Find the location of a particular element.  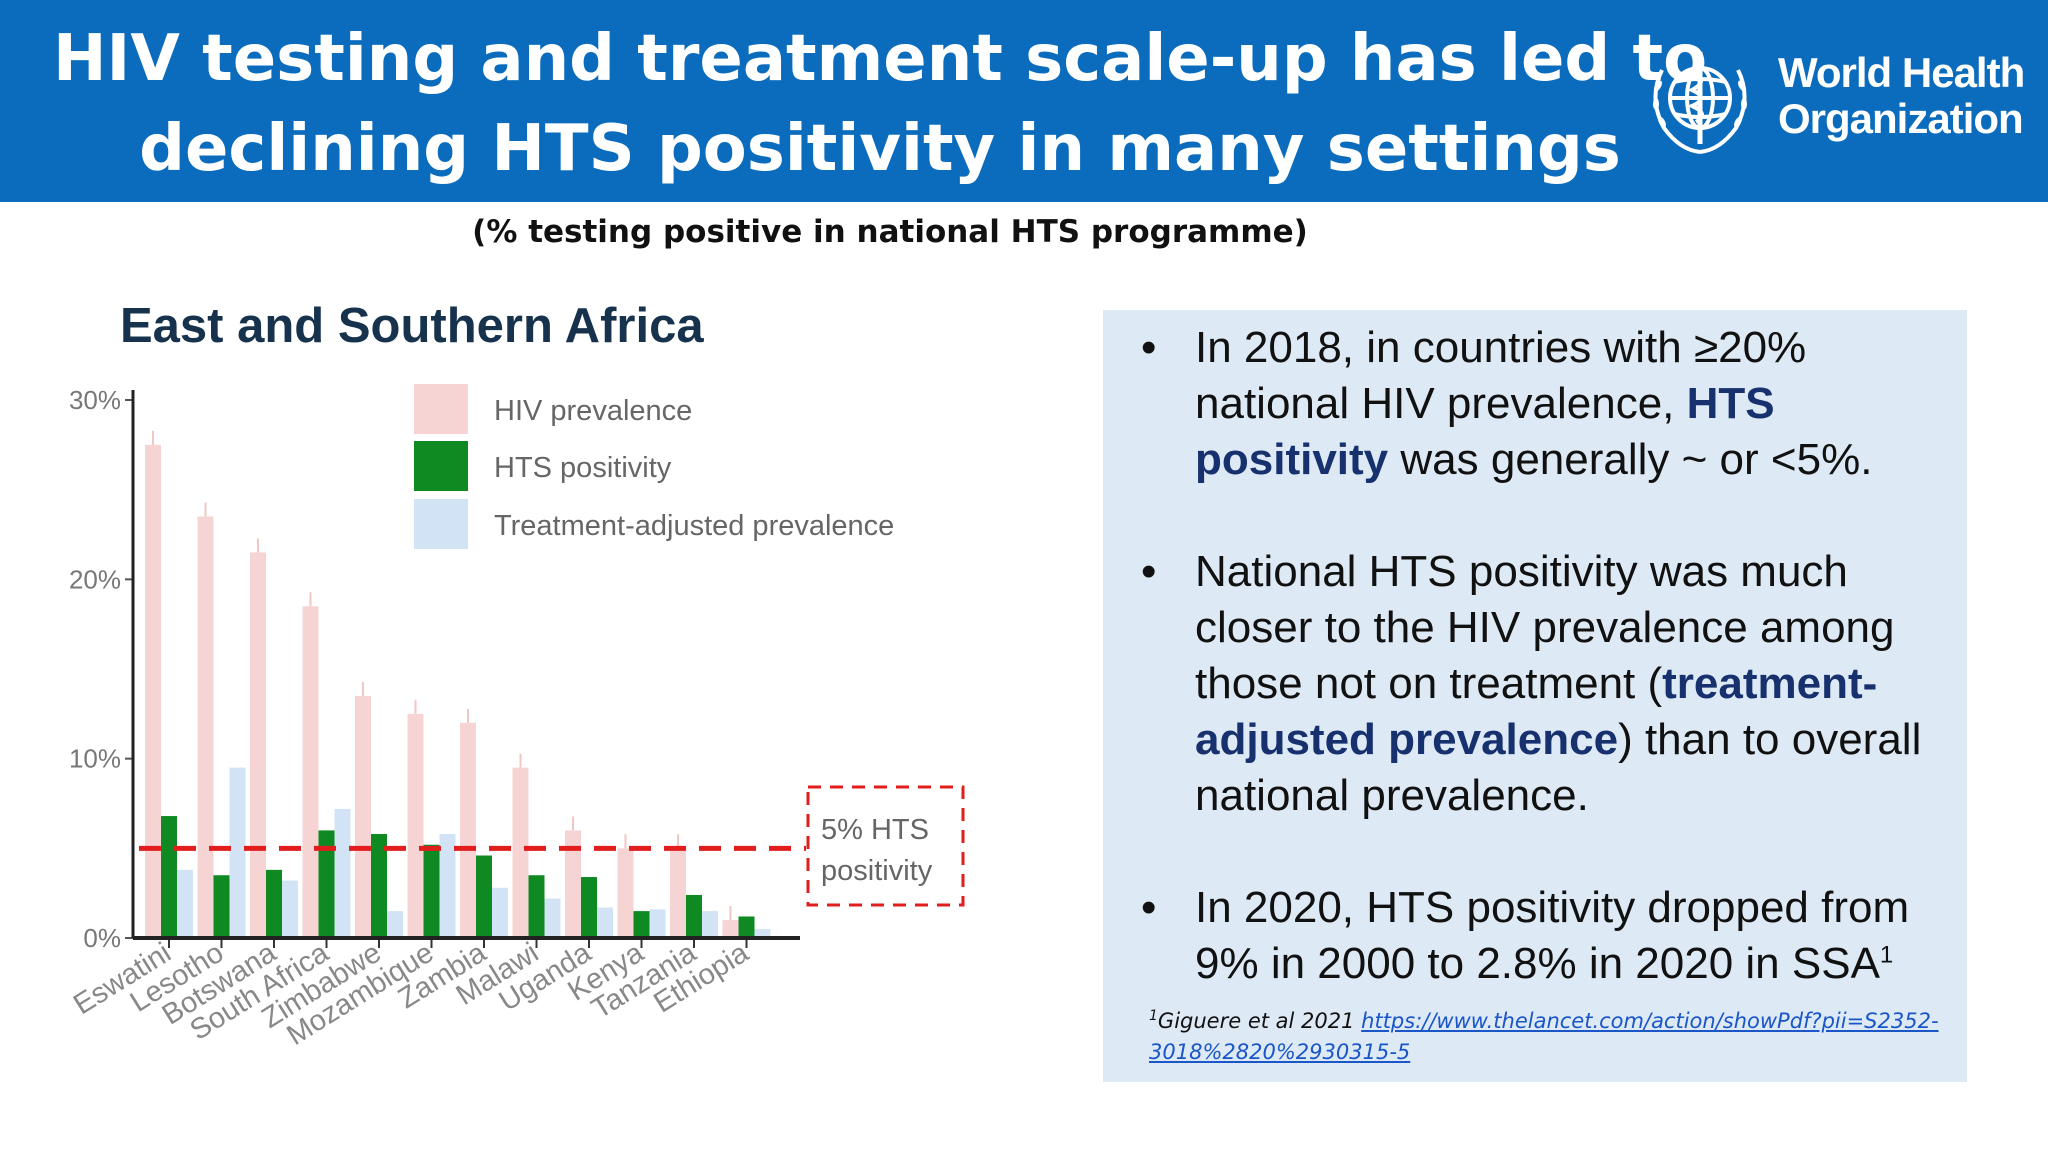

legend-label-hiv-prevalence: HIV prevalence is located at coordinates (593, 411).